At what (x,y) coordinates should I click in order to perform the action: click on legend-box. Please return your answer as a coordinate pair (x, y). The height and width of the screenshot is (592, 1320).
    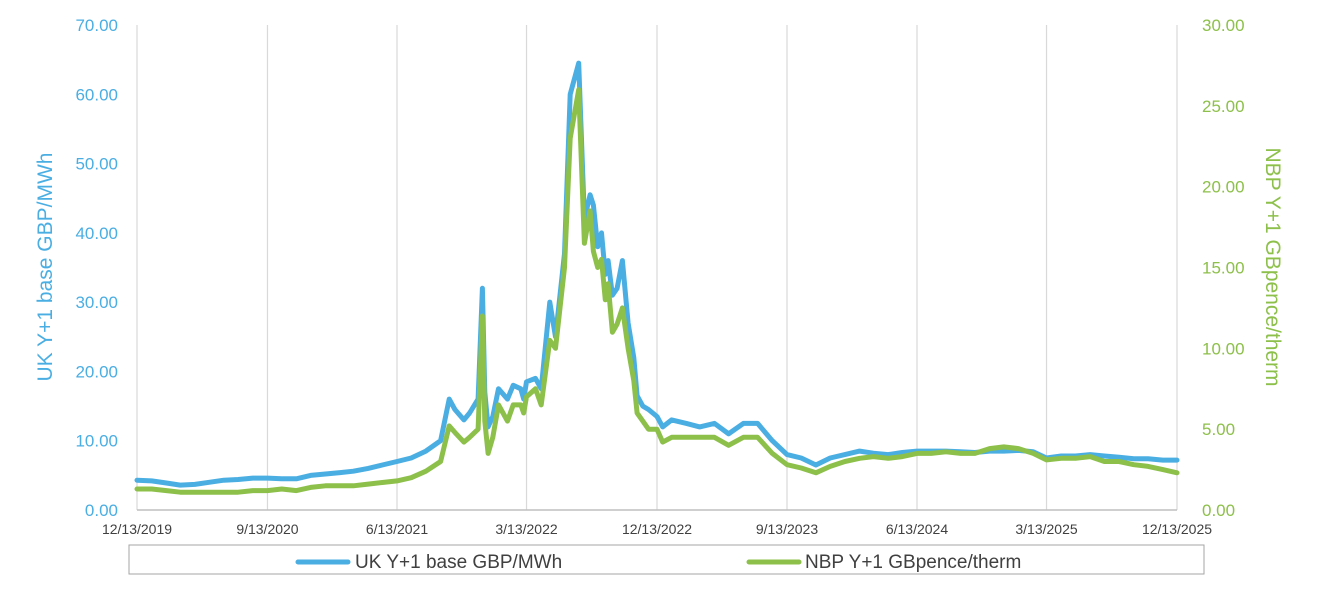
    Looking at the image, I should click on (666, 559).